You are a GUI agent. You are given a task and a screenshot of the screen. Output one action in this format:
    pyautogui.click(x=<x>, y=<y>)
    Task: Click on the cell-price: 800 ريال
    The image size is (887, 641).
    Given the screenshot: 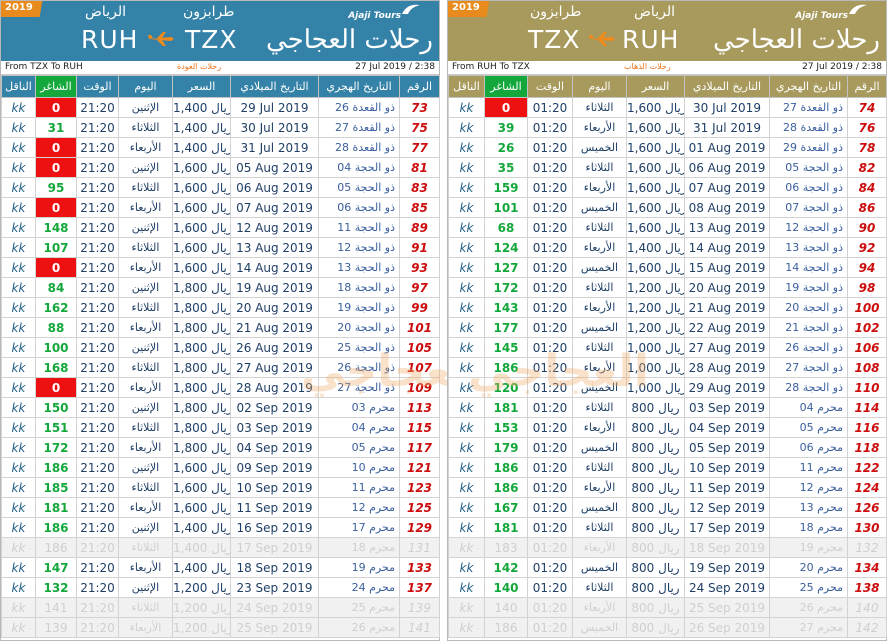 What is the action you would take?
    pyautogui.click(x=655, y=427)
    